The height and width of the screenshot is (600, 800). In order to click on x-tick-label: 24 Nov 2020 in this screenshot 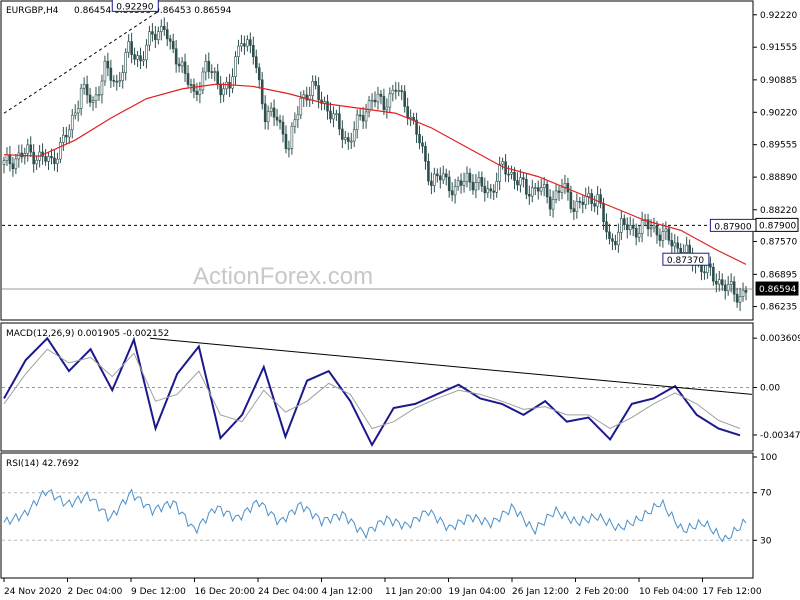, I will do `click(33, 592)`.